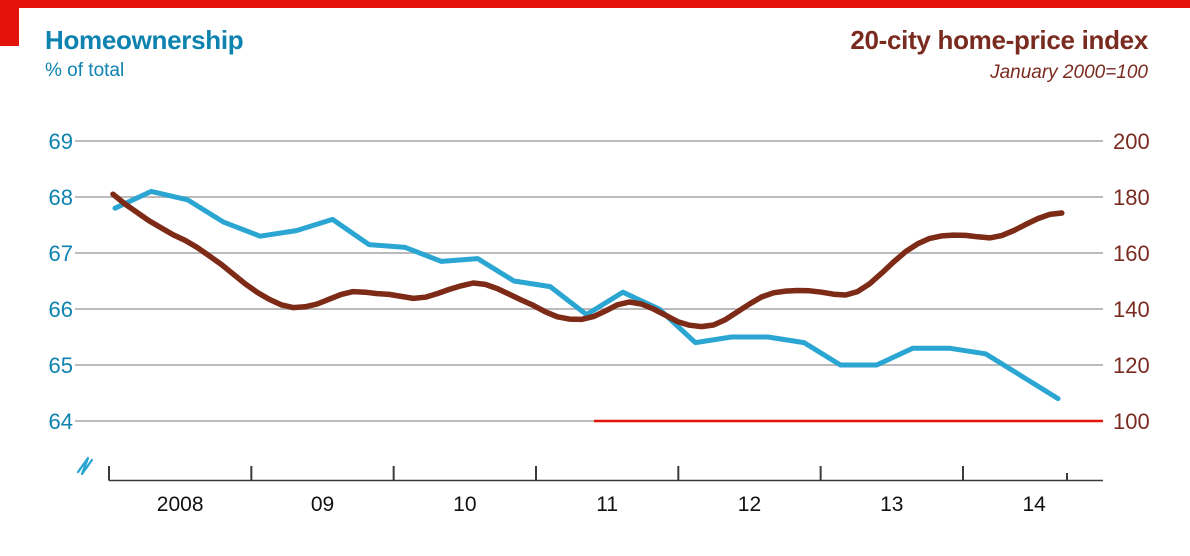 The width and height of the screenshot is (1190, 556). I want to click on left-axis-tick-label: 69, so click(61, 141).